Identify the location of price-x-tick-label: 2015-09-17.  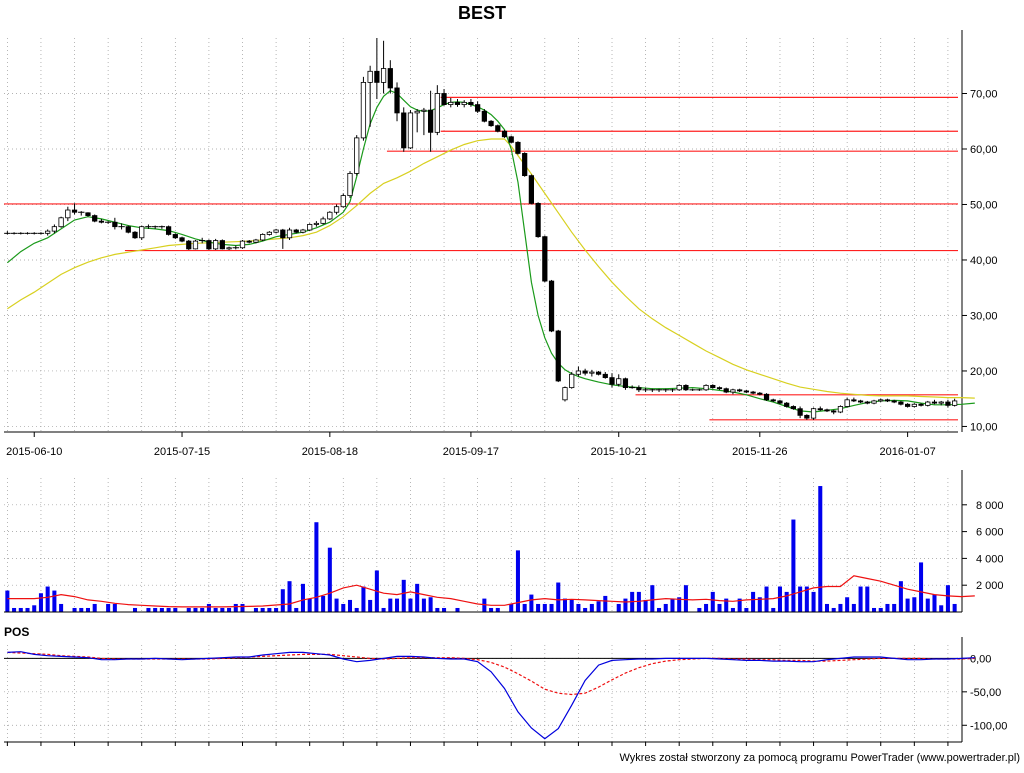
(471, 452).